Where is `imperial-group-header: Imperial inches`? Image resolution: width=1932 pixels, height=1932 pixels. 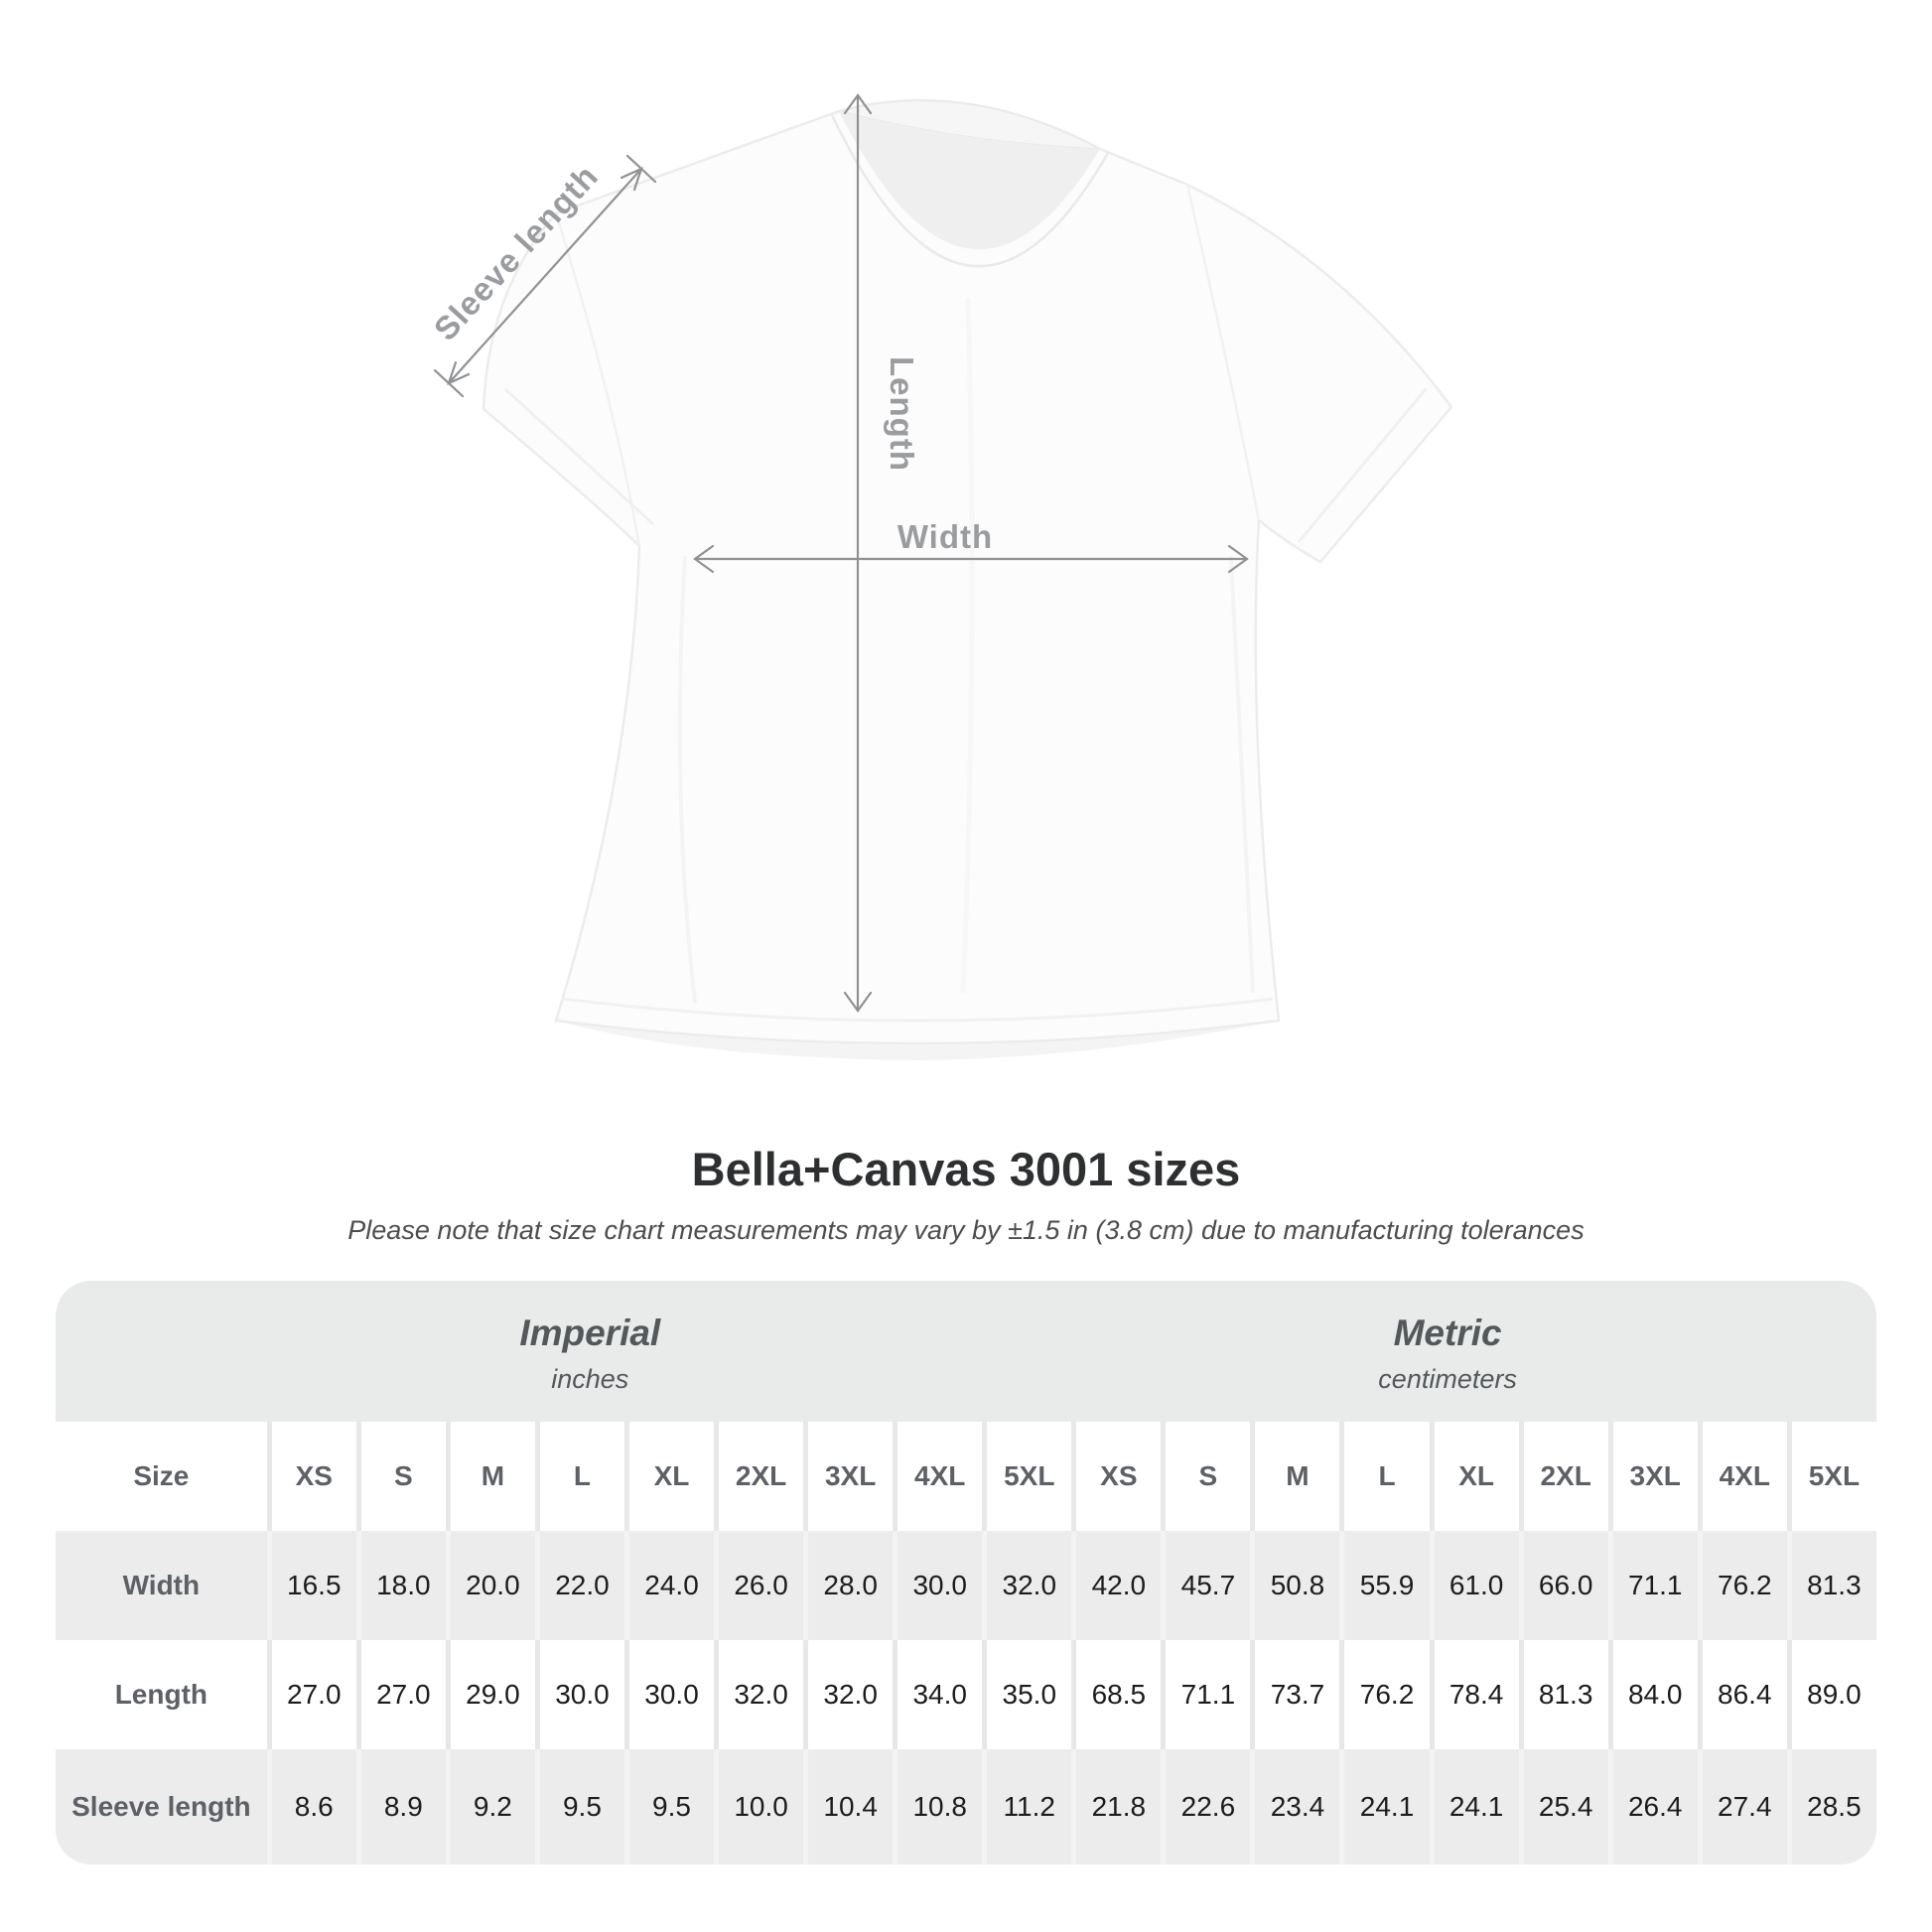 imperial-group-header: Imperial inches is located at coordinates (590, 1351).